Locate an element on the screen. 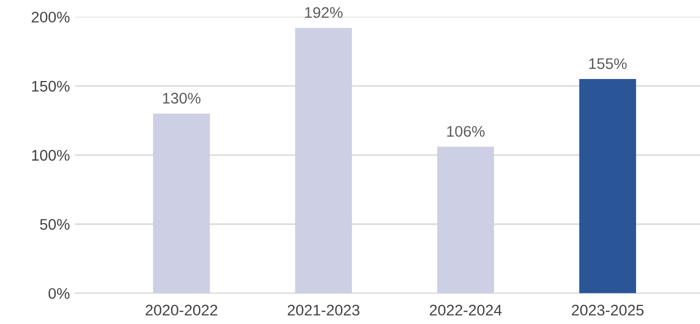 Image resolution: width=700 pixels, height=324 pixels. x-tick-label: 2021-2023 is located at coordinates (324, 310).